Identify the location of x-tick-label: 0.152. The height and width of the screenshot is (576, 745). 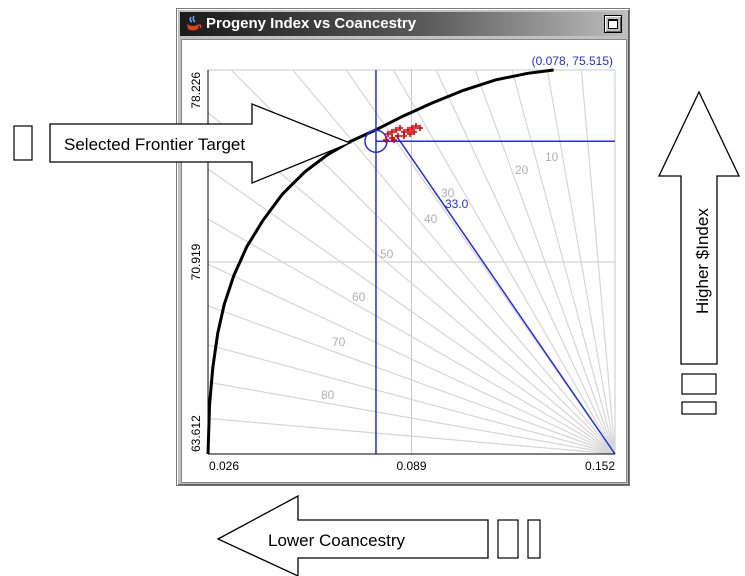
(600, 466).